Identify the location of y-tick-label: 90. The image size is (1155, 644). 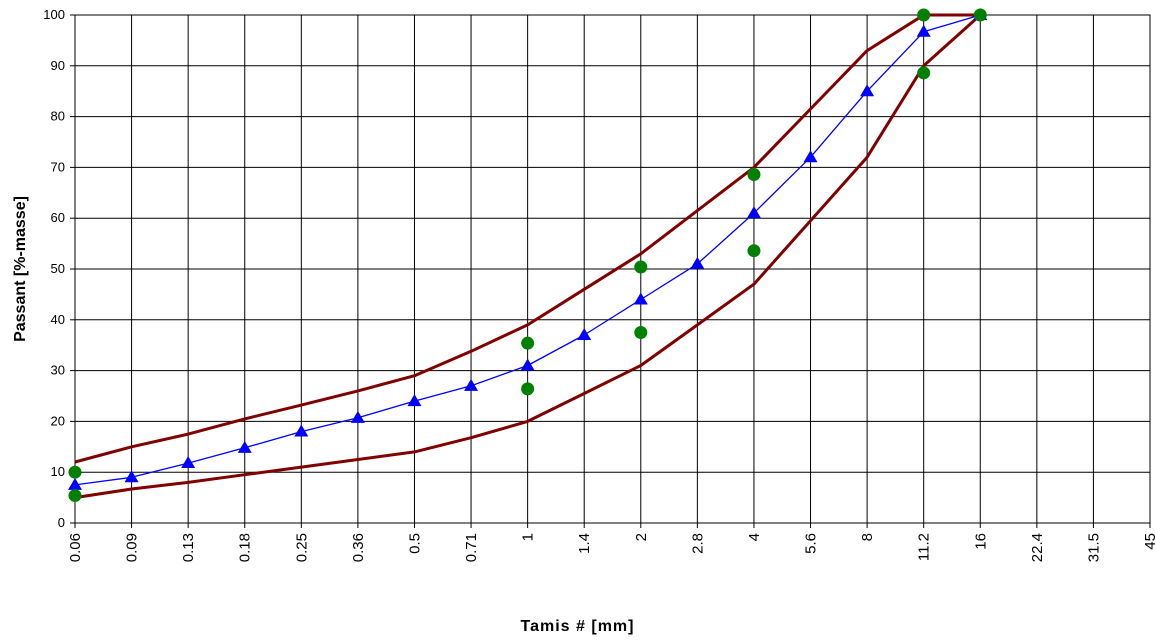
(58, 65).